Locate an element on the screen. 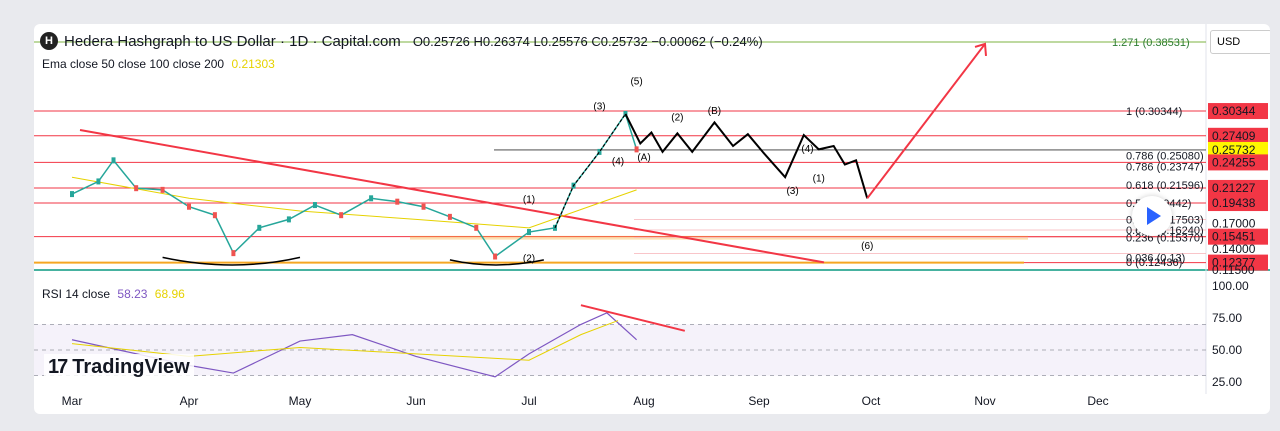 The height and width of the screenshot is (431, 1280). rsi-ma-value: 68.96 is located at coordinates (169, 294).